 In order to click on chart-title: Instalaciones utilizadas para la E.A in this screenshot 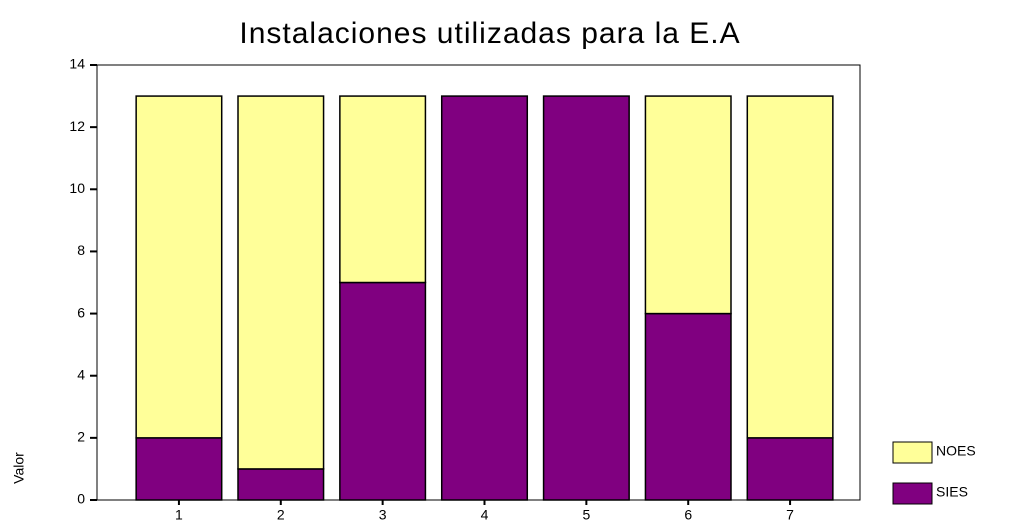, I will do `click(489, 33)`.